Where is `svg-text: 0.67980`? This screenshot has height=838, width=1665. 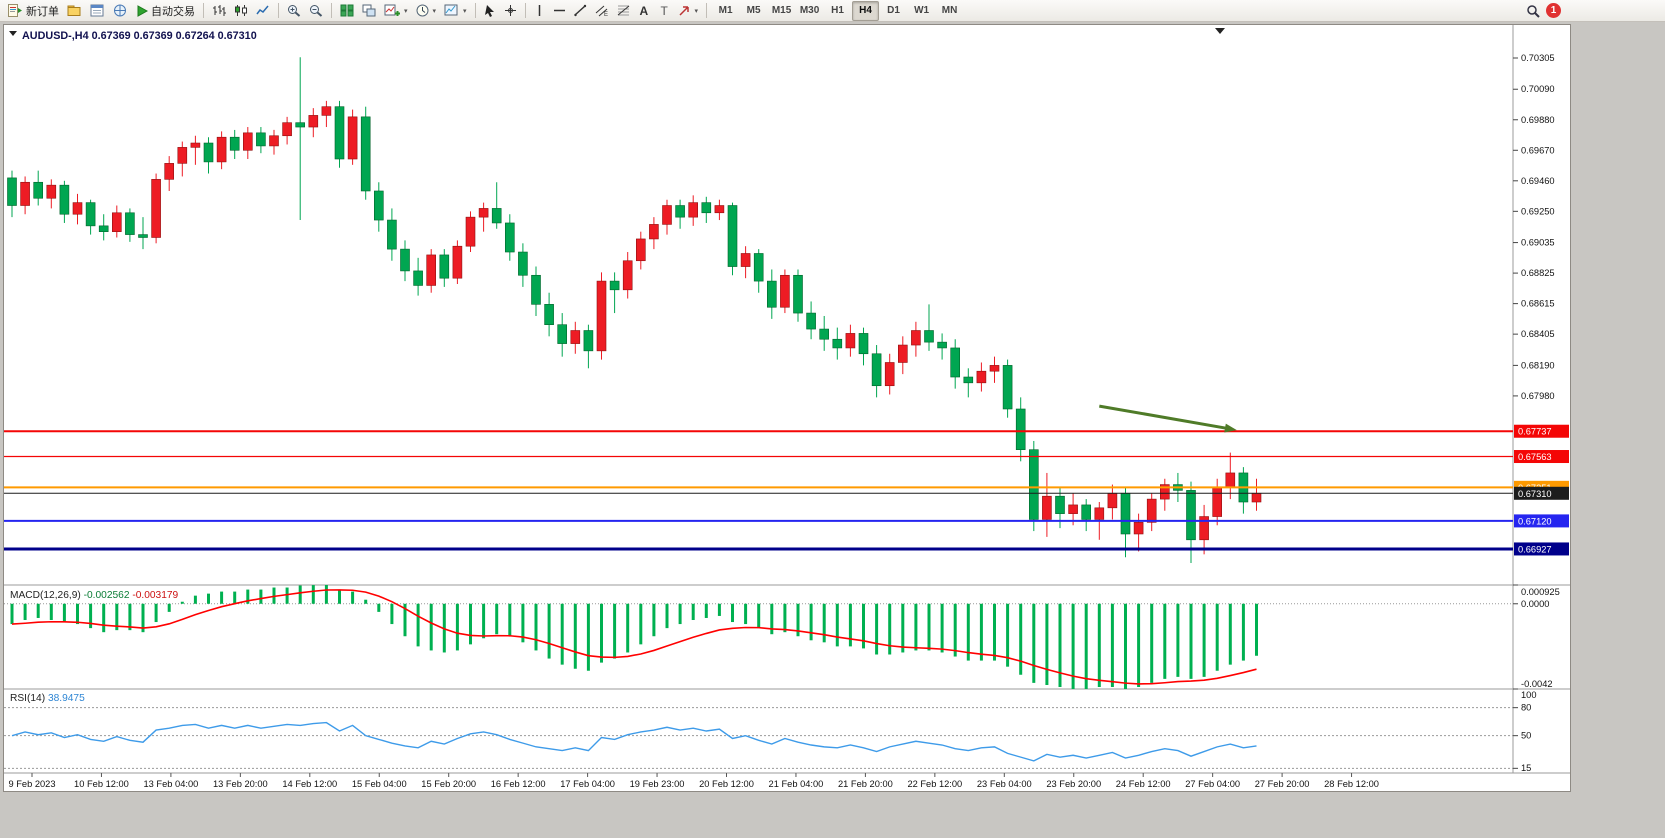 svg-text: 0.67980 is located at coordinates (1538, 396).